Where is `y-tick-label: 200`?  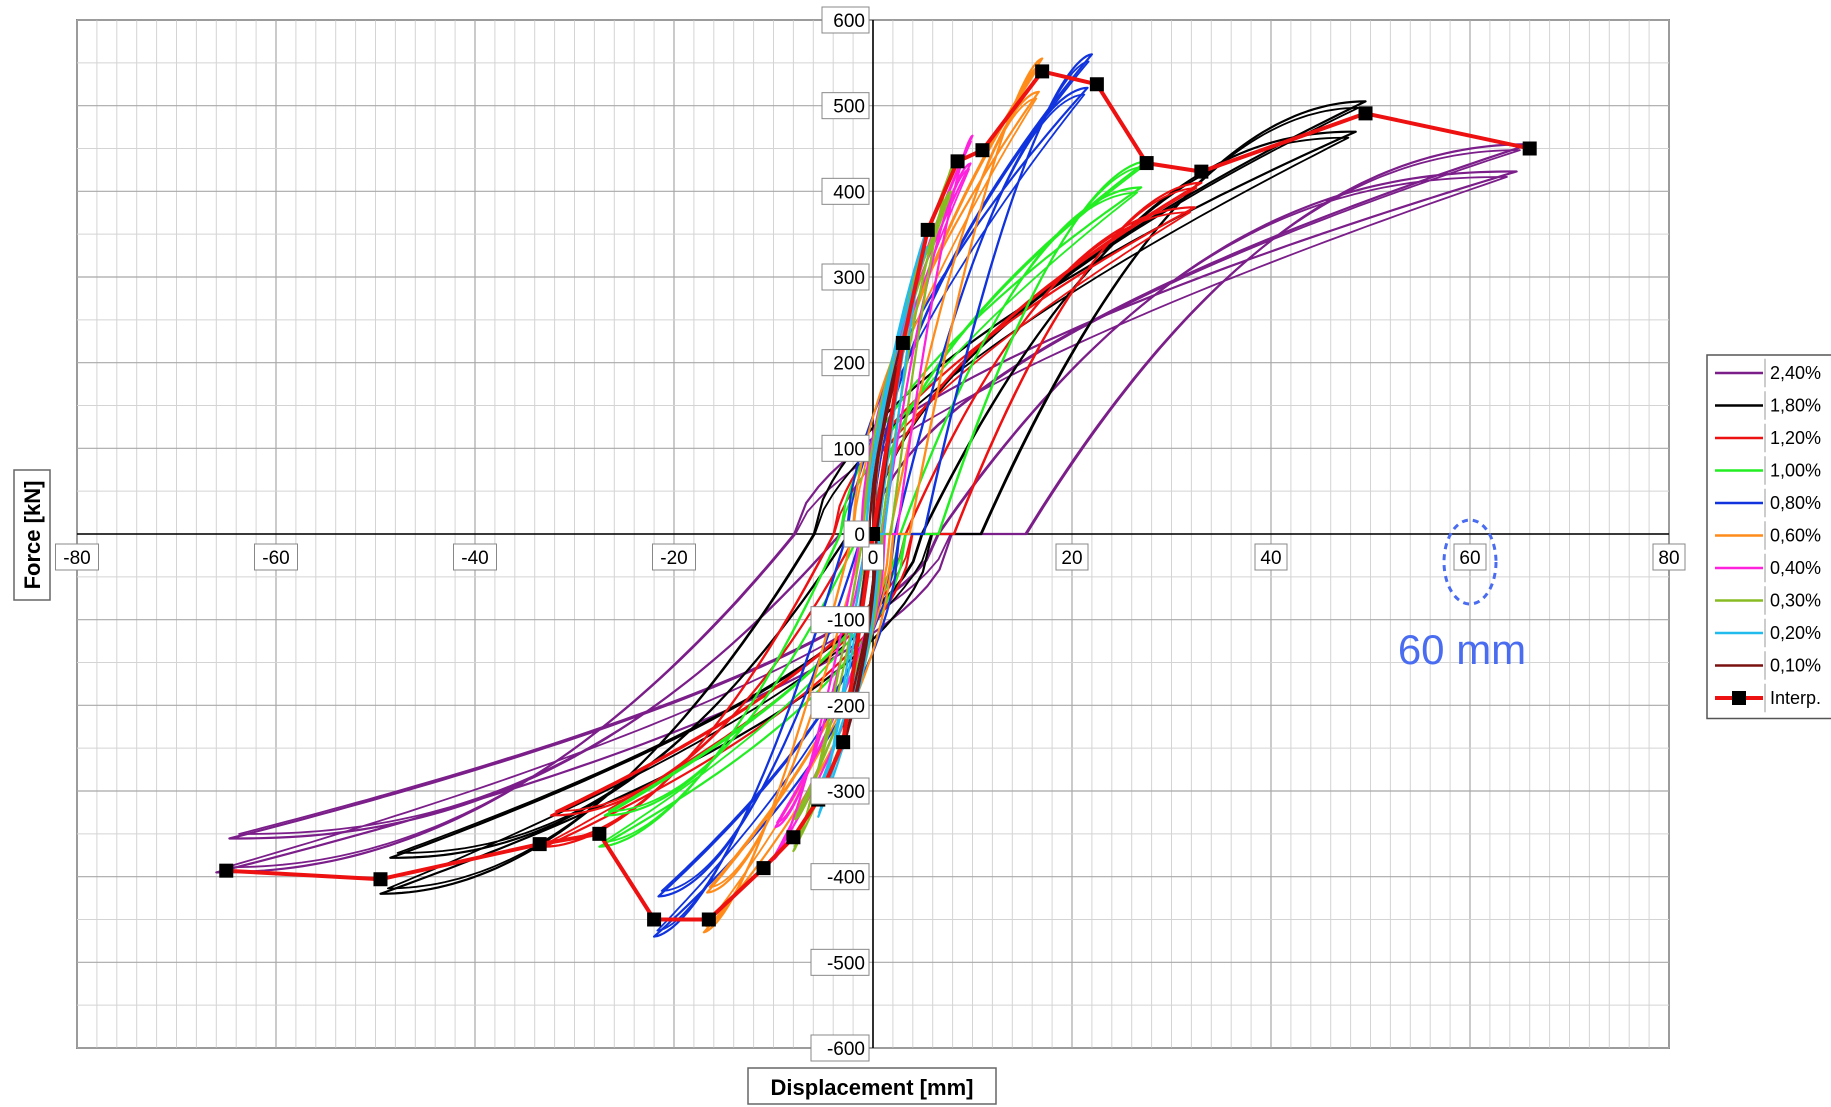
y-tick-label: 200 is located at coordinates (849, 364).